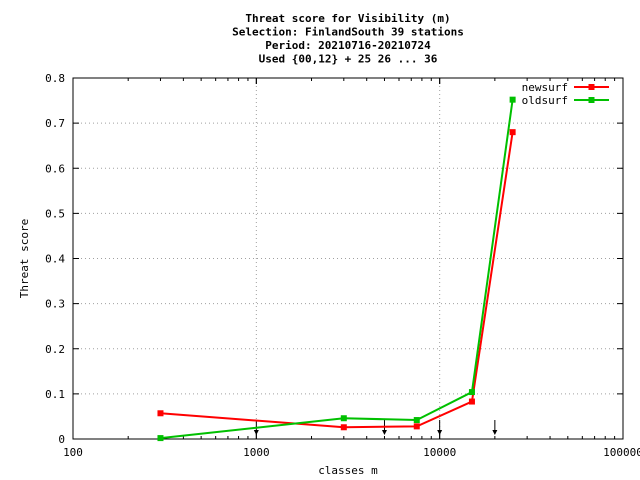 This screenshot has width=640, height=480. I want to click on y-tick-label: 0.7, so click(55, 123).